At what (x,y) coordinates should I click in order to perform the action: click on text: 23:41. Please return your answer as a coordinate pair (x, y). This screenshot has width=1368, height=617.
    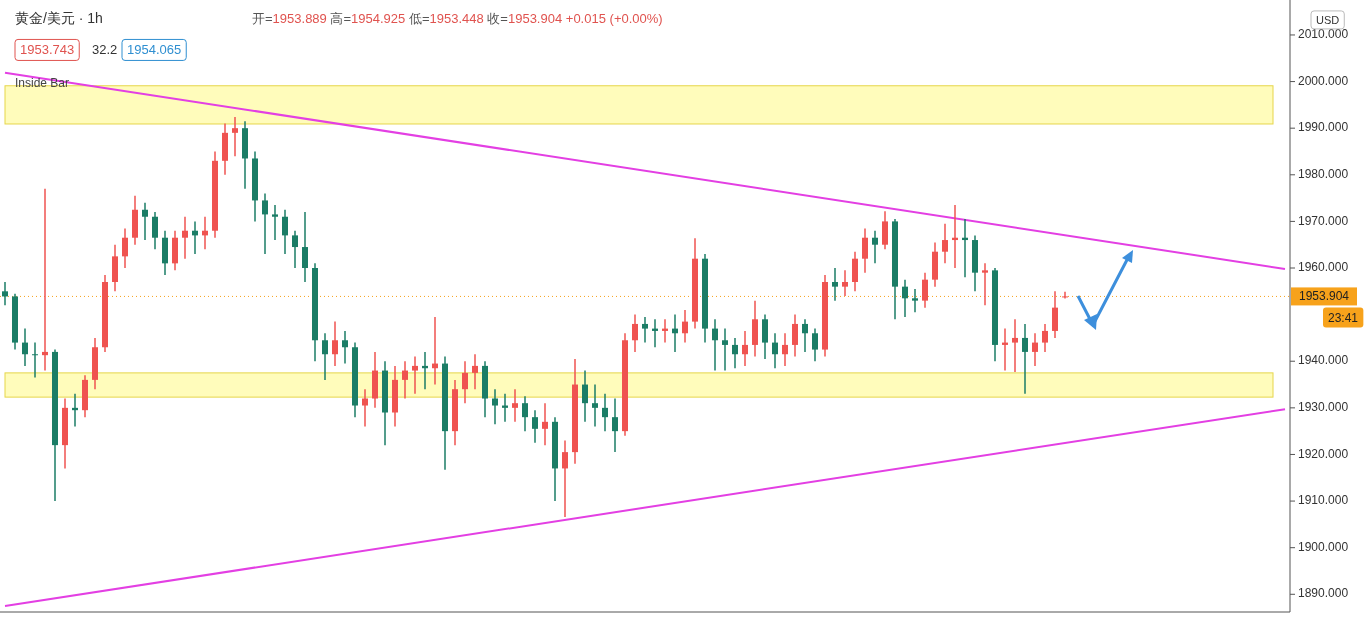
    Looking at the image, I should click on (1343, 317).